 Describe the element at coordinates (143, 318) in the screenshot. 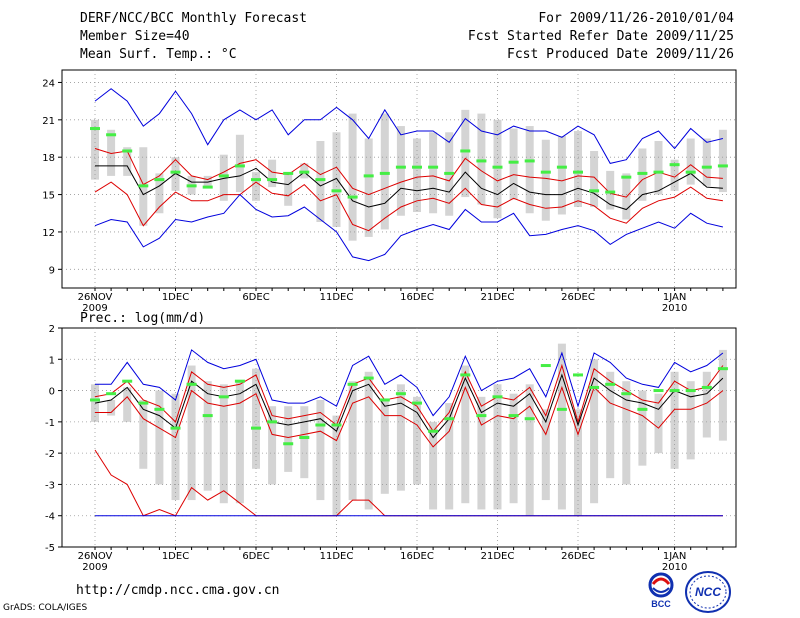

I see `prec-panel-label: Prec.: log(mm/d)` at that location.